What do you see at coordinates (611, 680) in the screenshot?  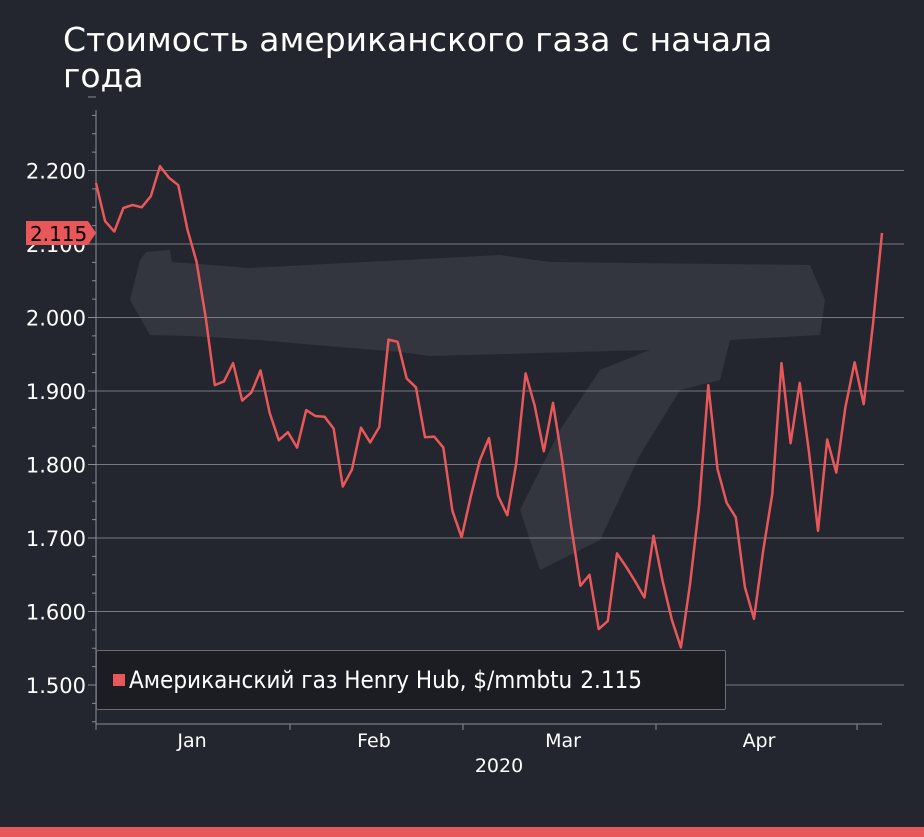 I see `legend-value: 2.115` at bounding box center [611, 680].